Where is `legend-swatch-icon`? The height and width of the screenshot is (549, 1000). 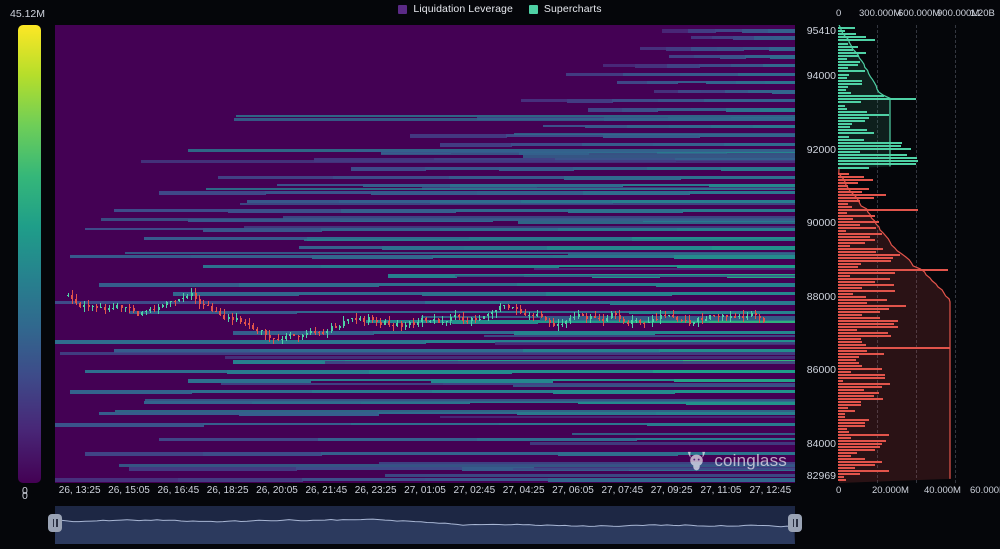 legend-swatch-icon is located at coordinates (403, 9).